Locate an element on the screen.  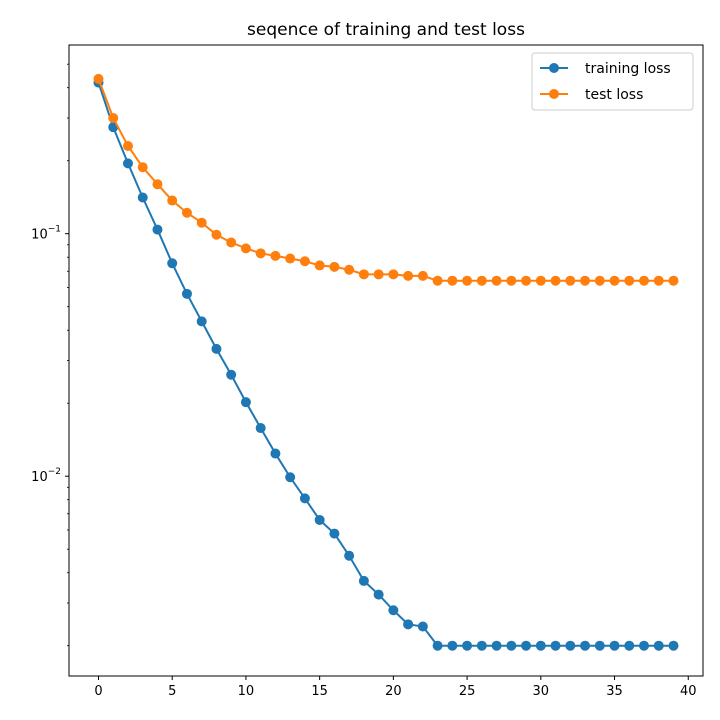
x-tick-label: 0 is located at coordinates (98, 691).